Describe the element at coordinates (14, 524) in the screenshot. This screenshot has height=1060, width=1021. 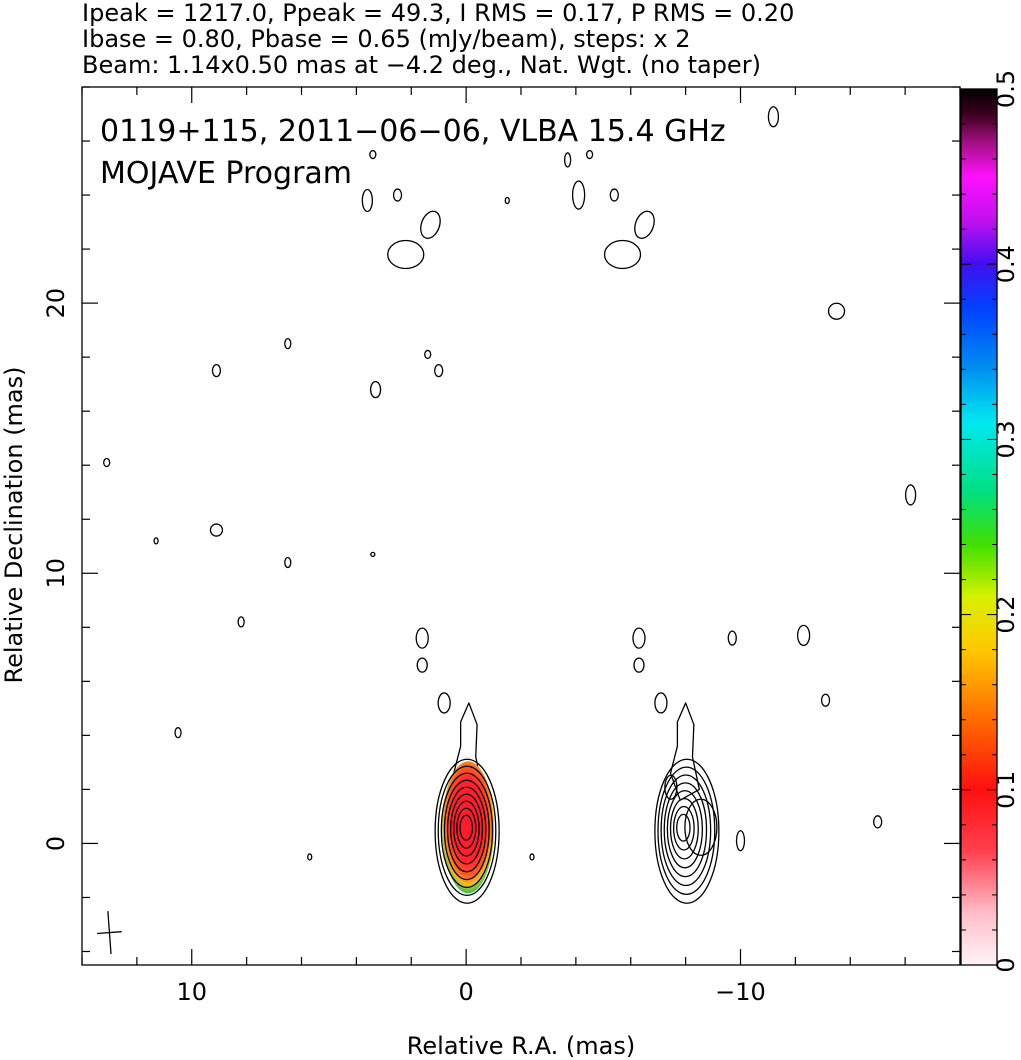
I see `y-axis-label: Relative Declination (mas)` at that location.